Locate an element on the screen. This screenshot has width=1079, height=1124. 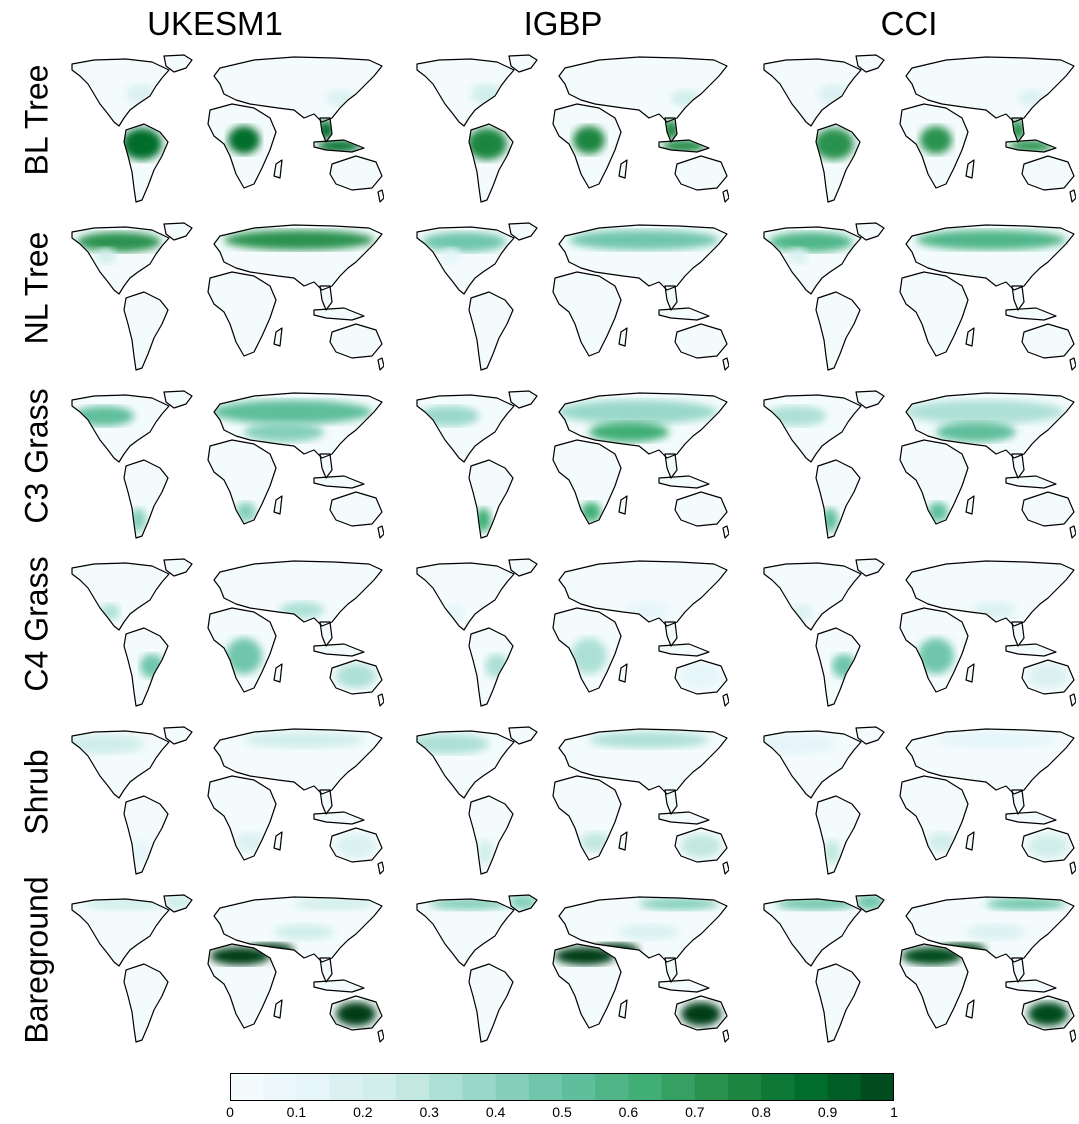
colorbar-tick-label: 0.5 is located at coordinates (562, 1112).